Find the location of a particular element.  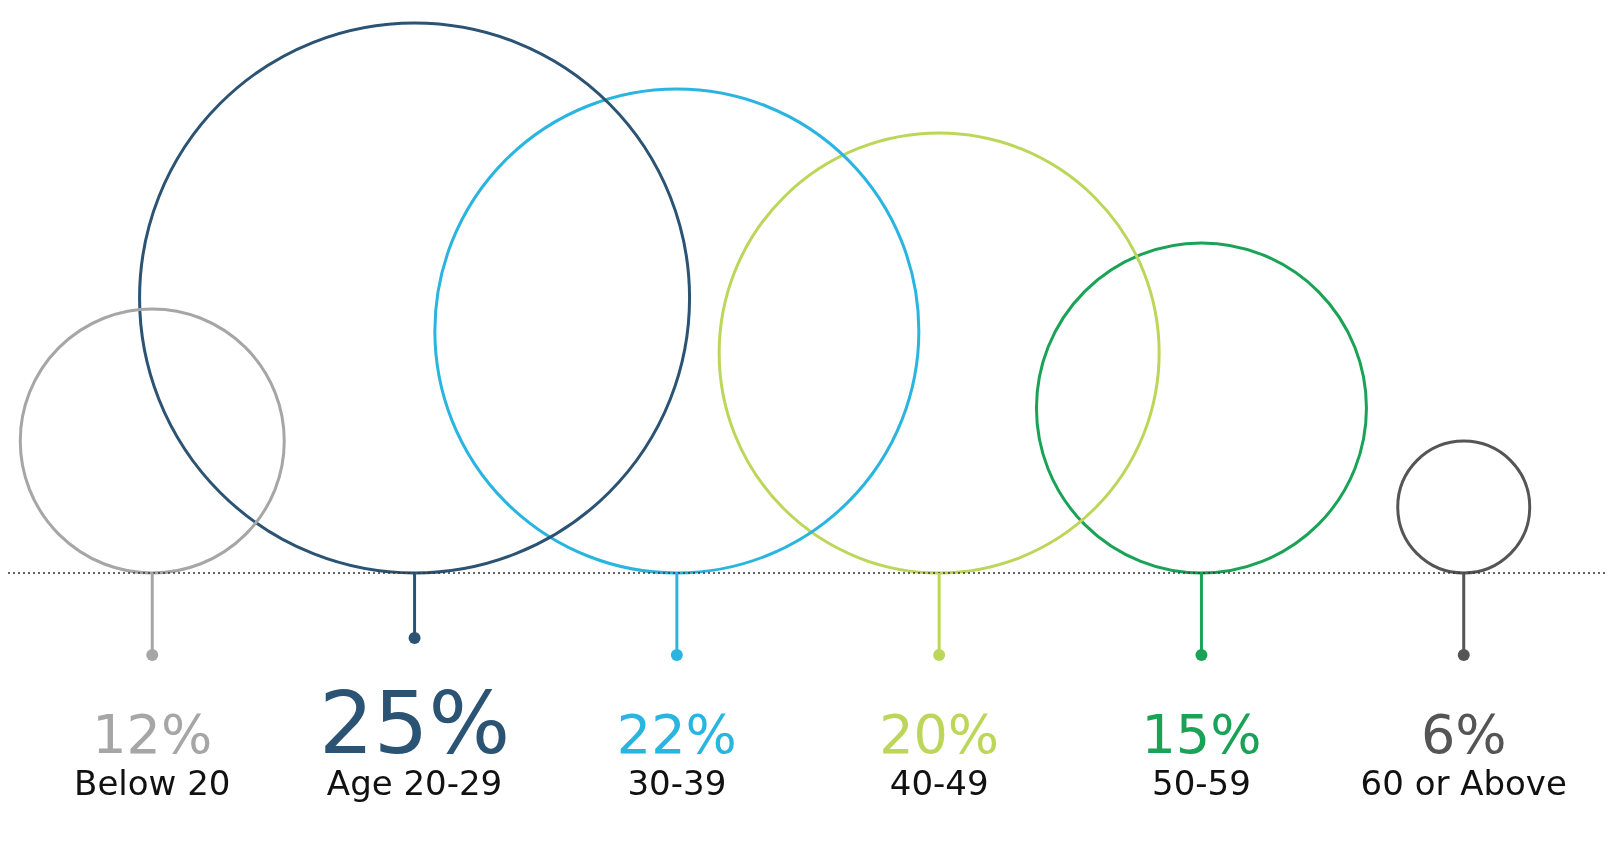

data-label: 22% is located at coordinates (676, 734).